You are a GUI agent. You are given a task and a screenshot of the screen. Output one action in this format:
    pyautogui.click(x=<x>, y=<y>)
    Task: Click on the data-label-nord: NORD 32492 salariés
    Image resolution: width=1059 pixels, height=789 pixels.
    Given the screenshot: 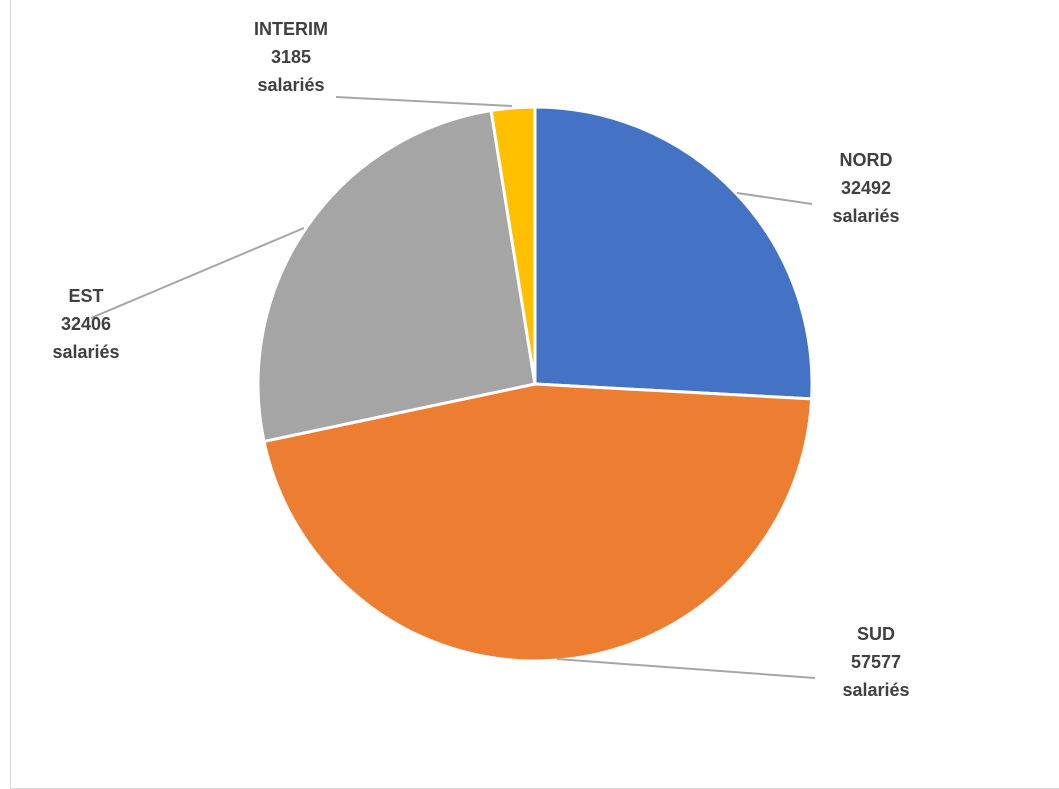 What is the action you would take?
    pyautogui.click(x=865, y=188)
    